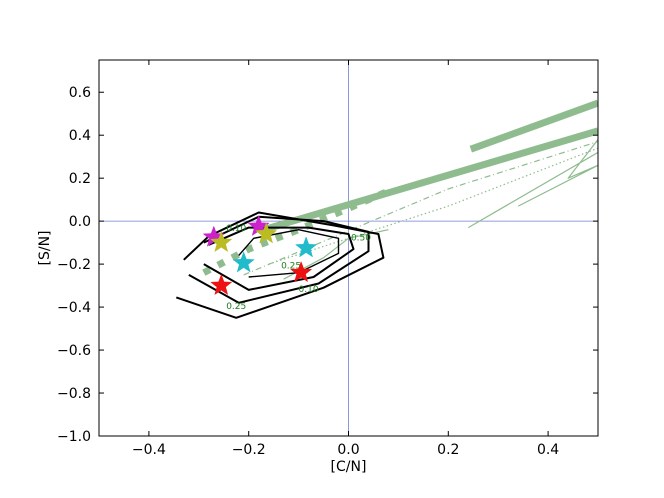  Describe the element at coordinates (74, 351) in the screenshot. I see `y-tick-label: −0.6` at that location.